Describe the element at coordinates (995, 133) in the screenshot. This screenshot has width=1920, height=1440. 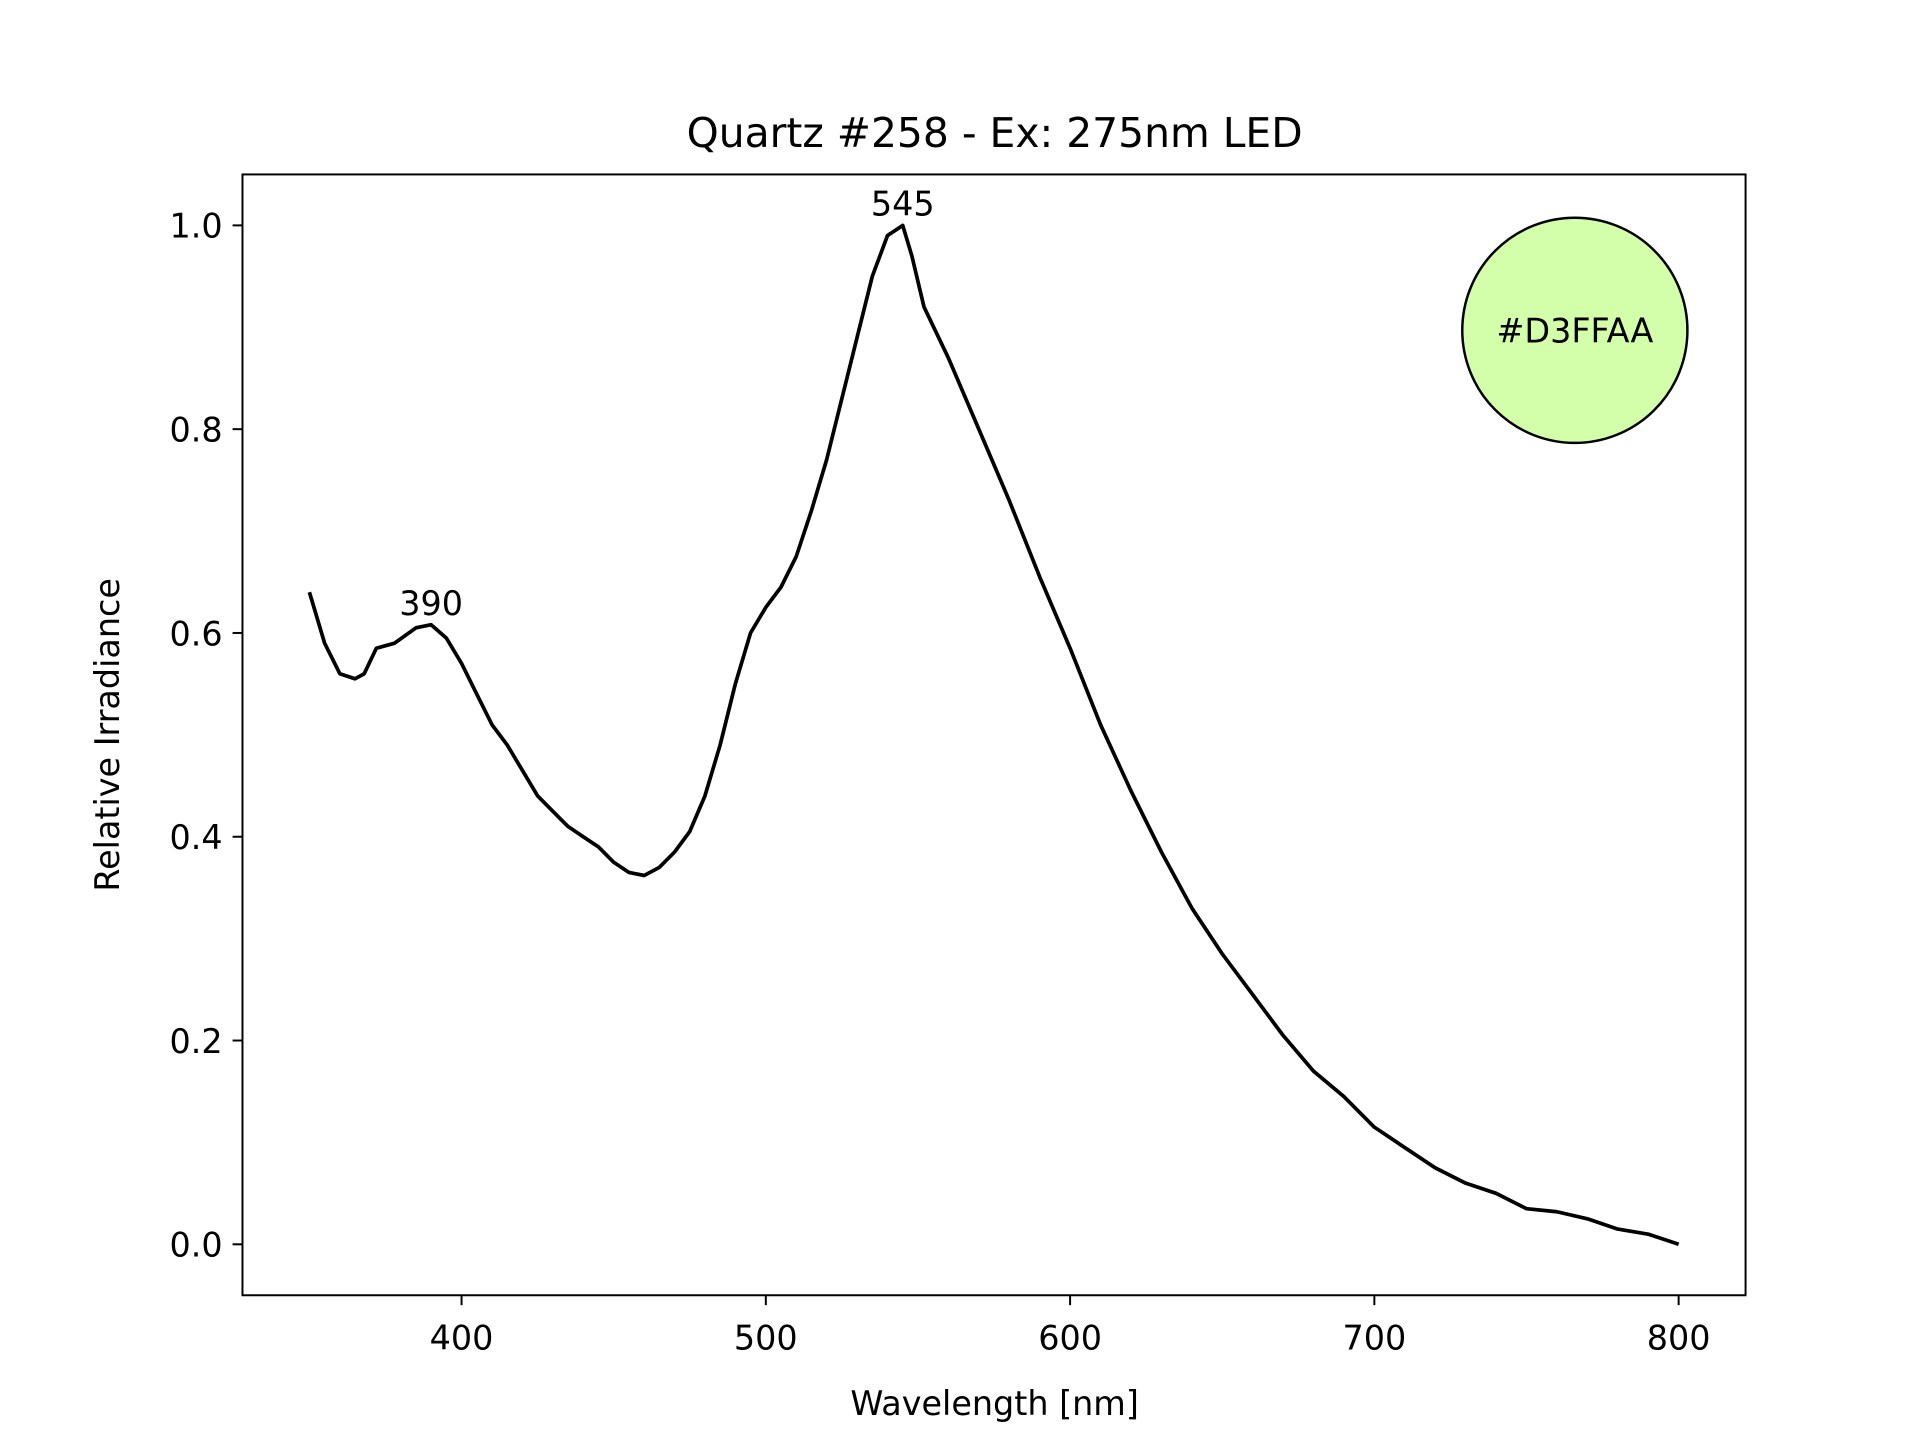
I see `chart-title: Quartz #258 - Ex: 275nm LED` at that location.